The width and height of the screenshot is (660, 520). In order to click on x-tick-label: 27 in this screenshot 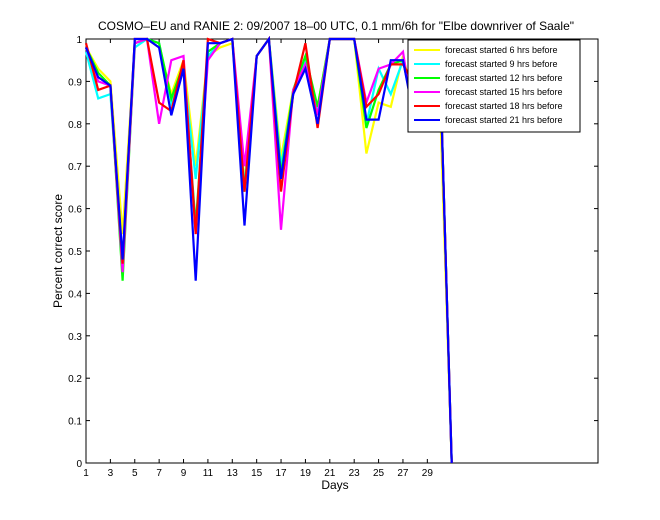, I will do `click(403, 473)`.